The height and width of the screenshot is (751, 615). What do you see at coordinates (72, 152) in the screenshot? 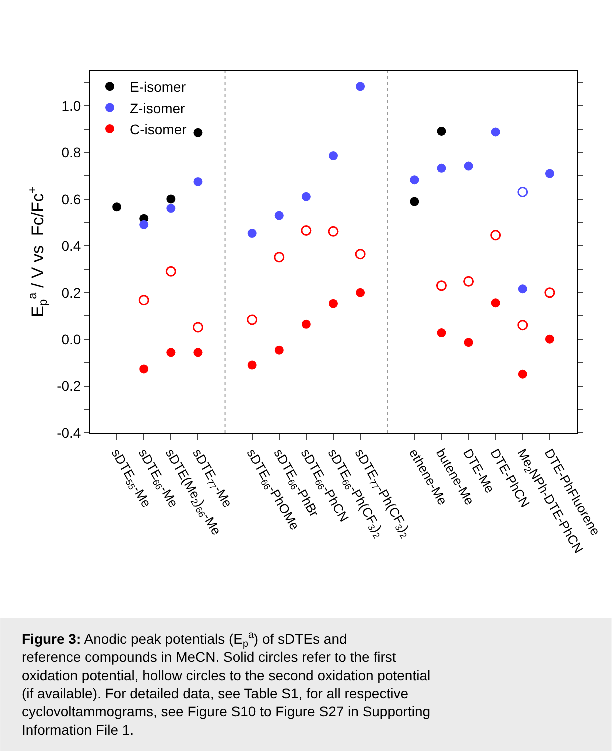
I see `y-tick-label: 0.8` at bounding box center [72, 152].